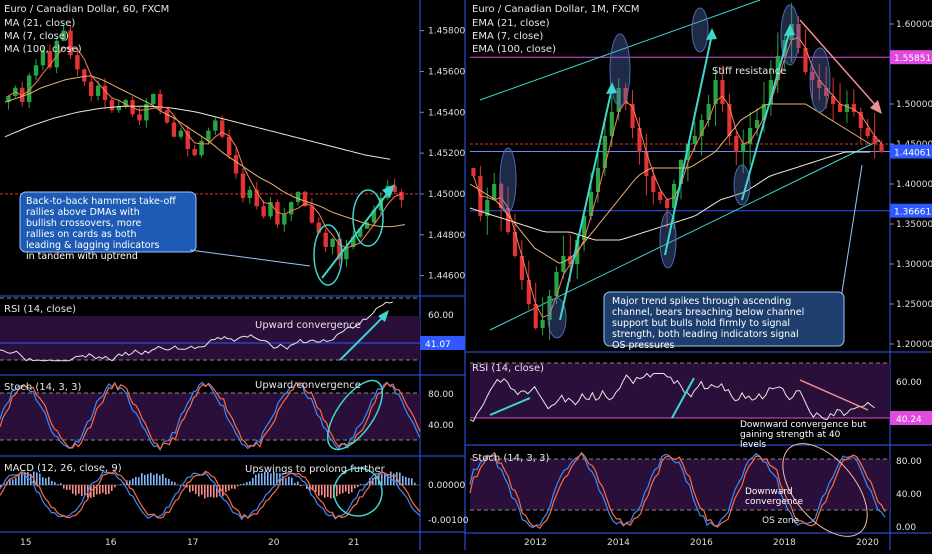 This screenshot has width=932, height=554. What do you see at coordinates (84, 223) in the screenshot?
I see `annotation-line: bullish crossovers, more` at bounding box center [84, 223].